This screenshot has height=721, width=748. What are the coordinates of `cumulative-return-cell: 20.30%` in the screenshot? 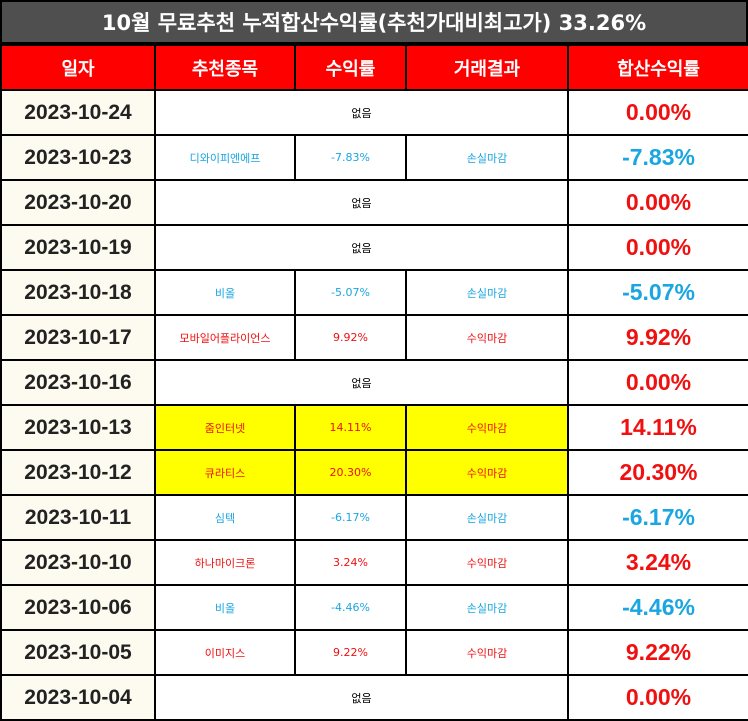 It's located at (657, 472).